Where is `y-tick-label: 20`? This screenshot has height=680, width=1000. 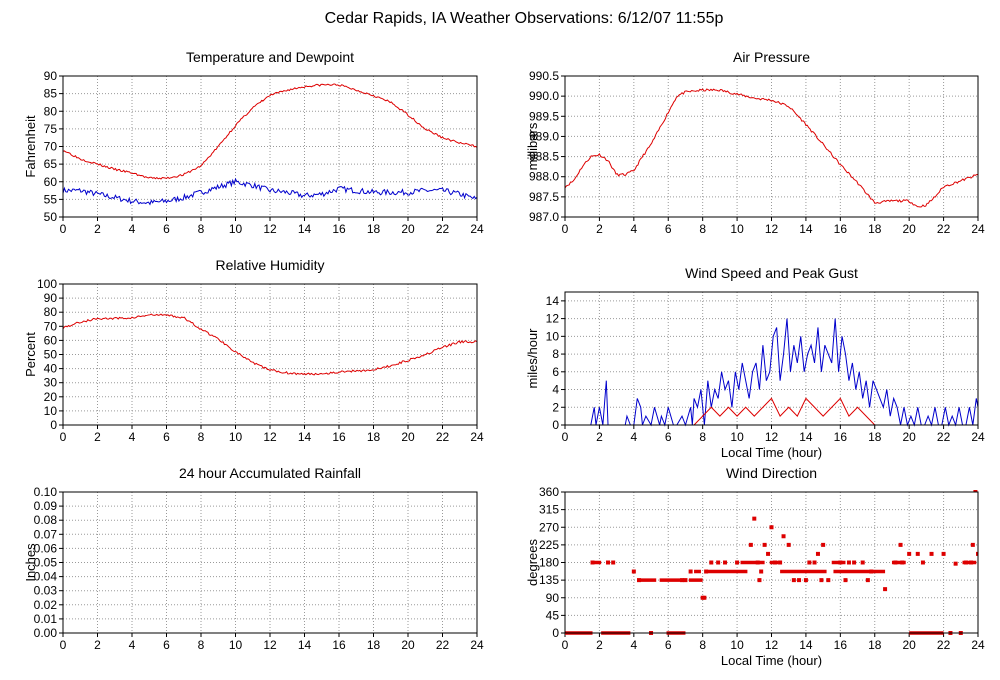 y-tick-label: 20 is located at coordinates (51, 397).